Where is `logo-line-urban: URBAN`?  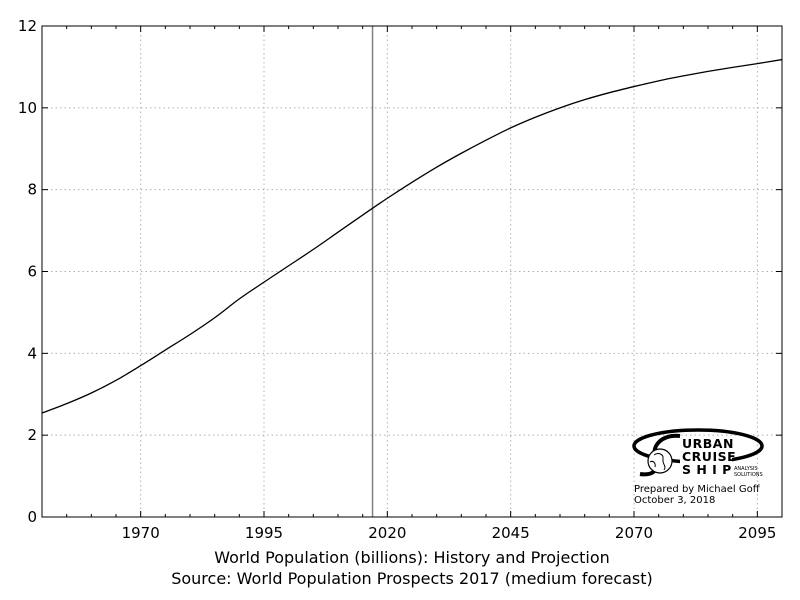
logo-line-urban: URBAN is located at coordinates (708, 443).